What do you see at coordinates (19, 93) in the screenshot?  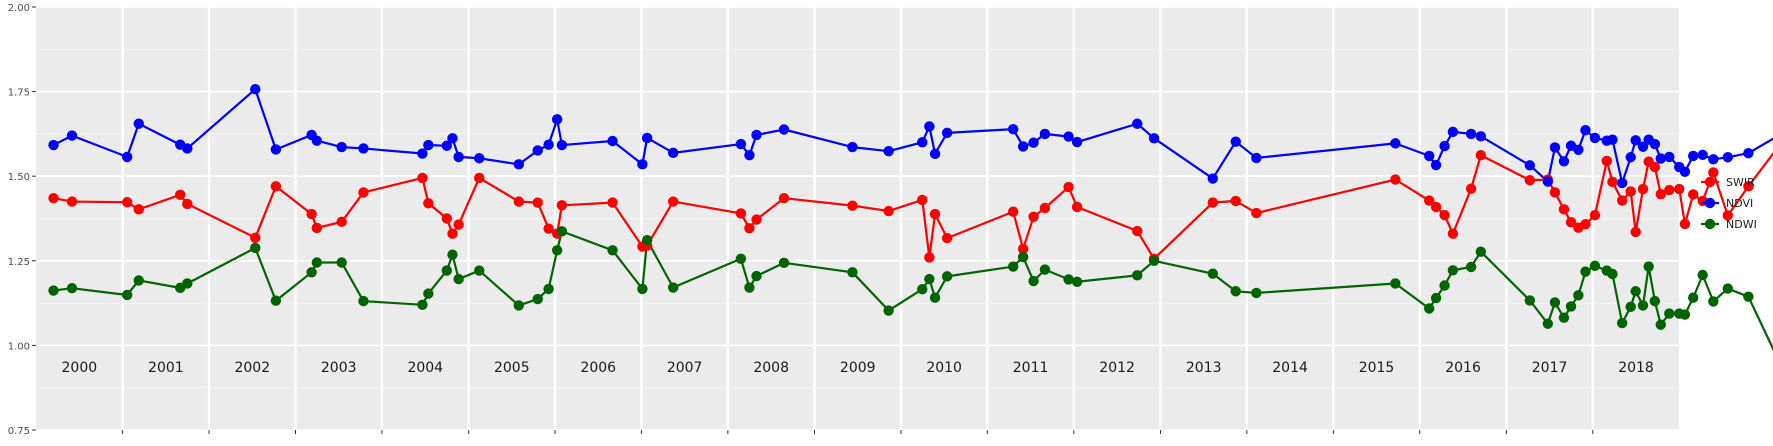 I see `y-tick-label: 1.75` at bounding box center [19, 93].